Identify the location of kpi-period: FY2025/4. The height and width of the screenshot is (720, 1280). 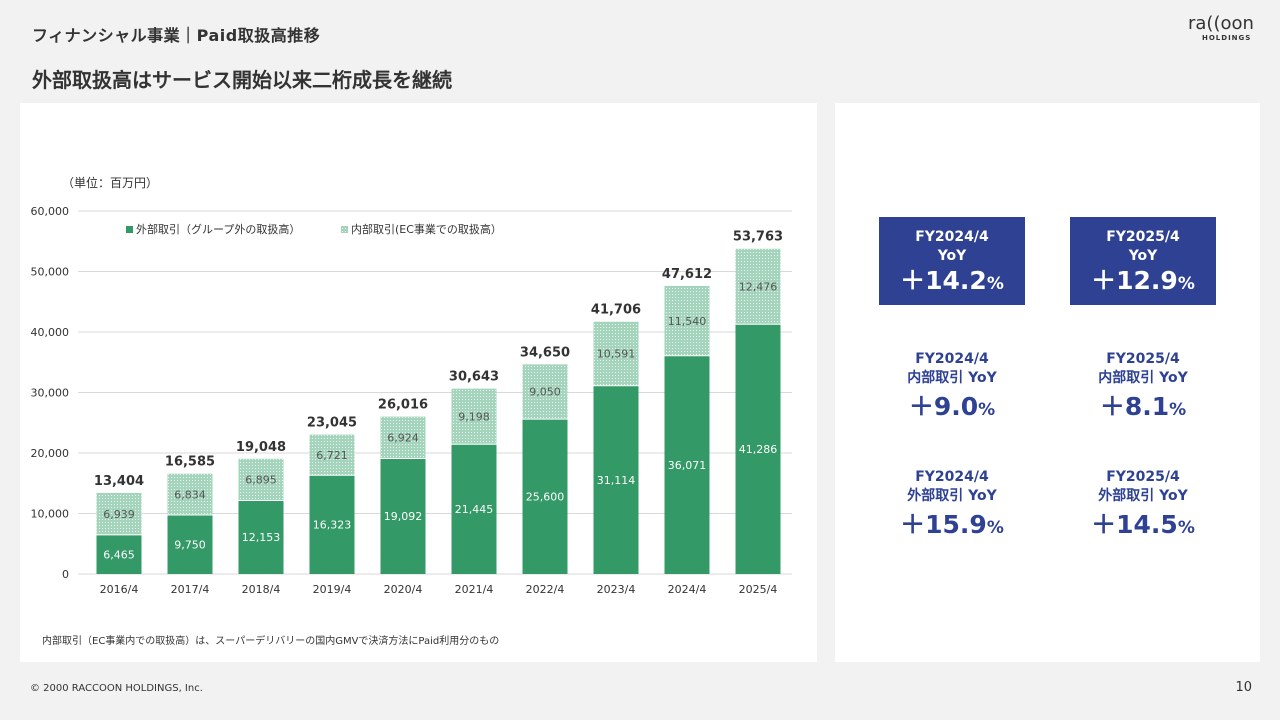
(1143, 359).